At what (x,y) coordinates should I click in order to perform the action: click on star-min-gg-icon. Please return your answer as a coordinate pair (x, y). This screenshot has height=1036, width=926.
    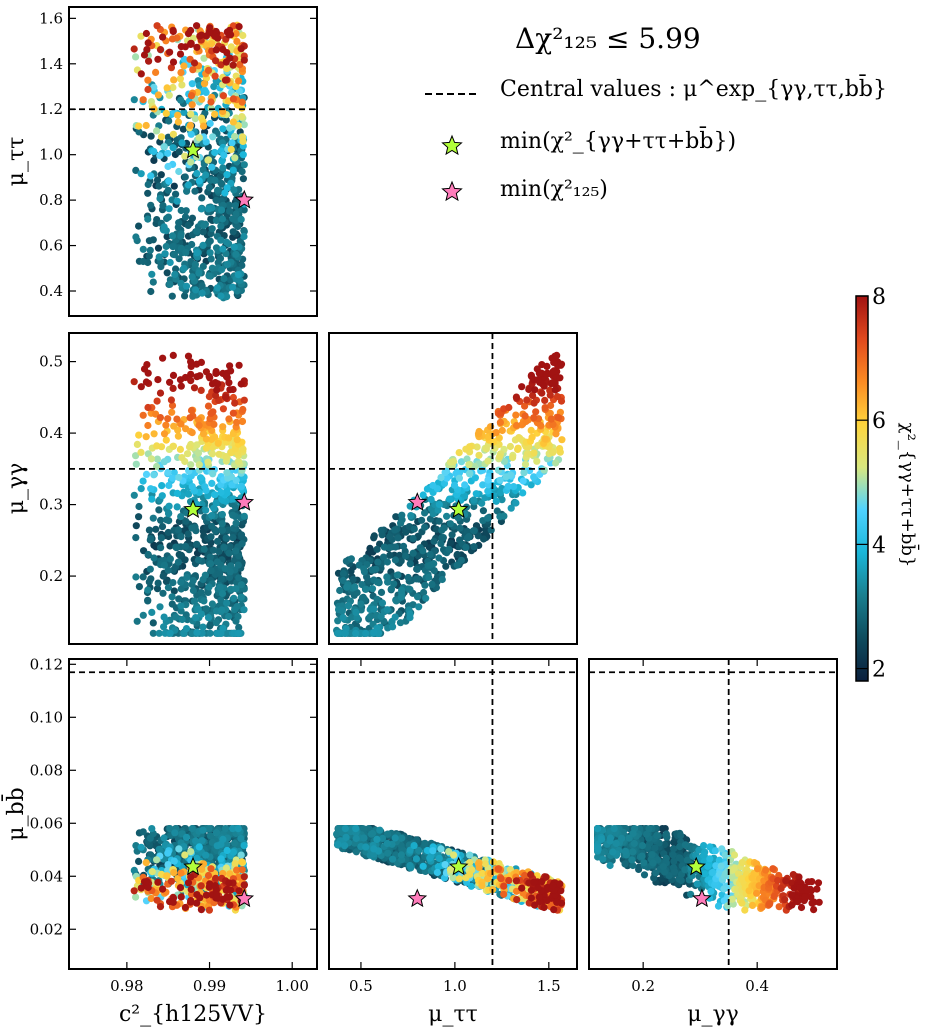
    Looking at the image, I should click on (193, 149).